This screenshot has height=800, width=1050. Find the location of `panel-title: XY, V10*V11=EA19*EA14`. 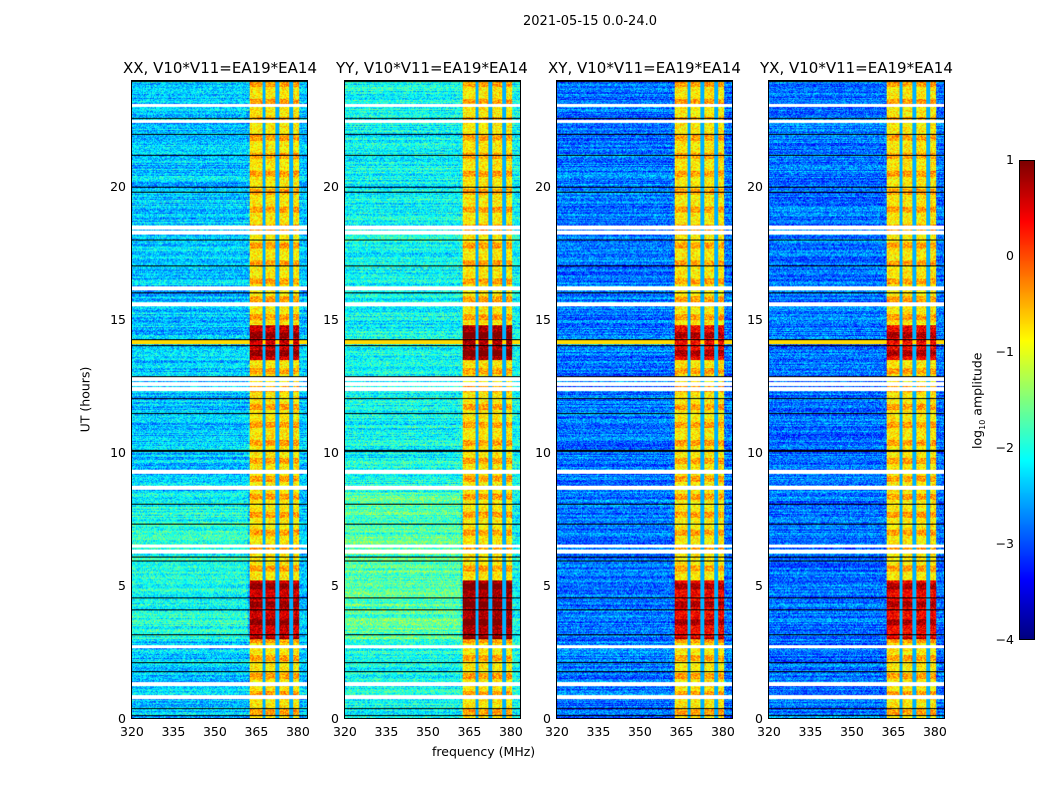

panel-title: XY, V10*V11=EA19*EA14 is located at coordinates (644, 68).